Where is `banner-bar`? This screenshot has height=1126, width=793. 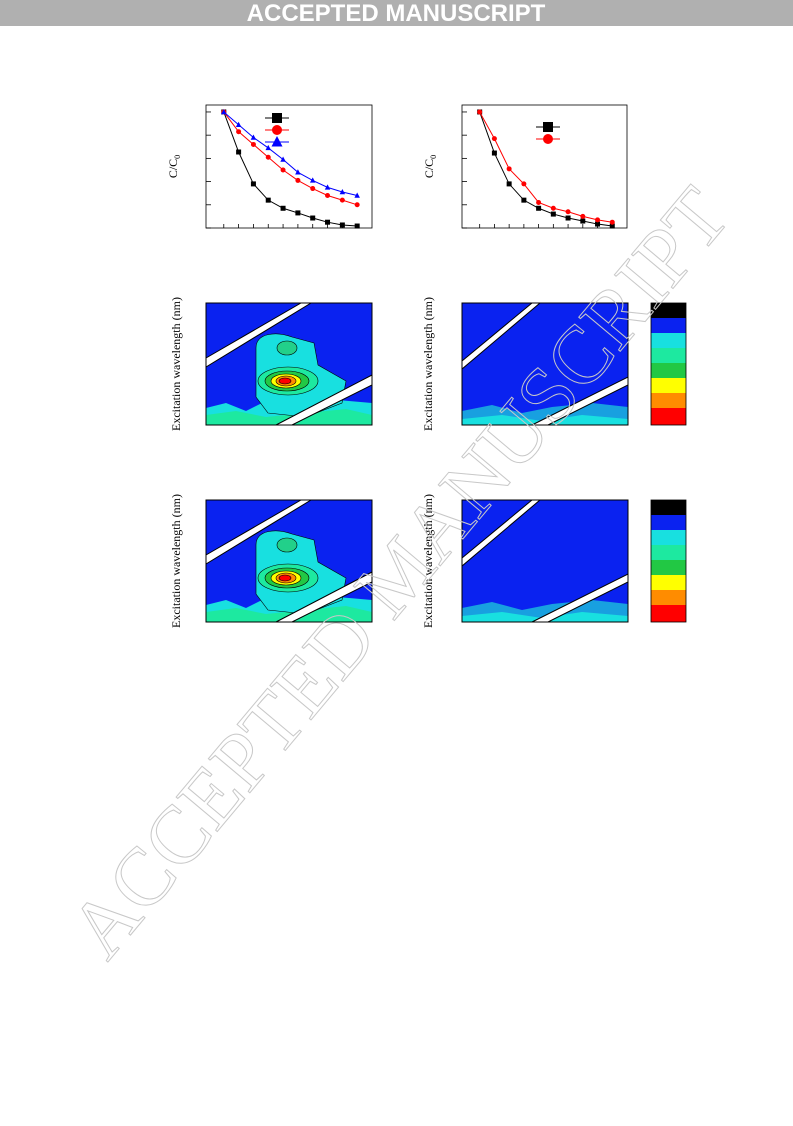
banner-bar is located at coordinates (396, 13).